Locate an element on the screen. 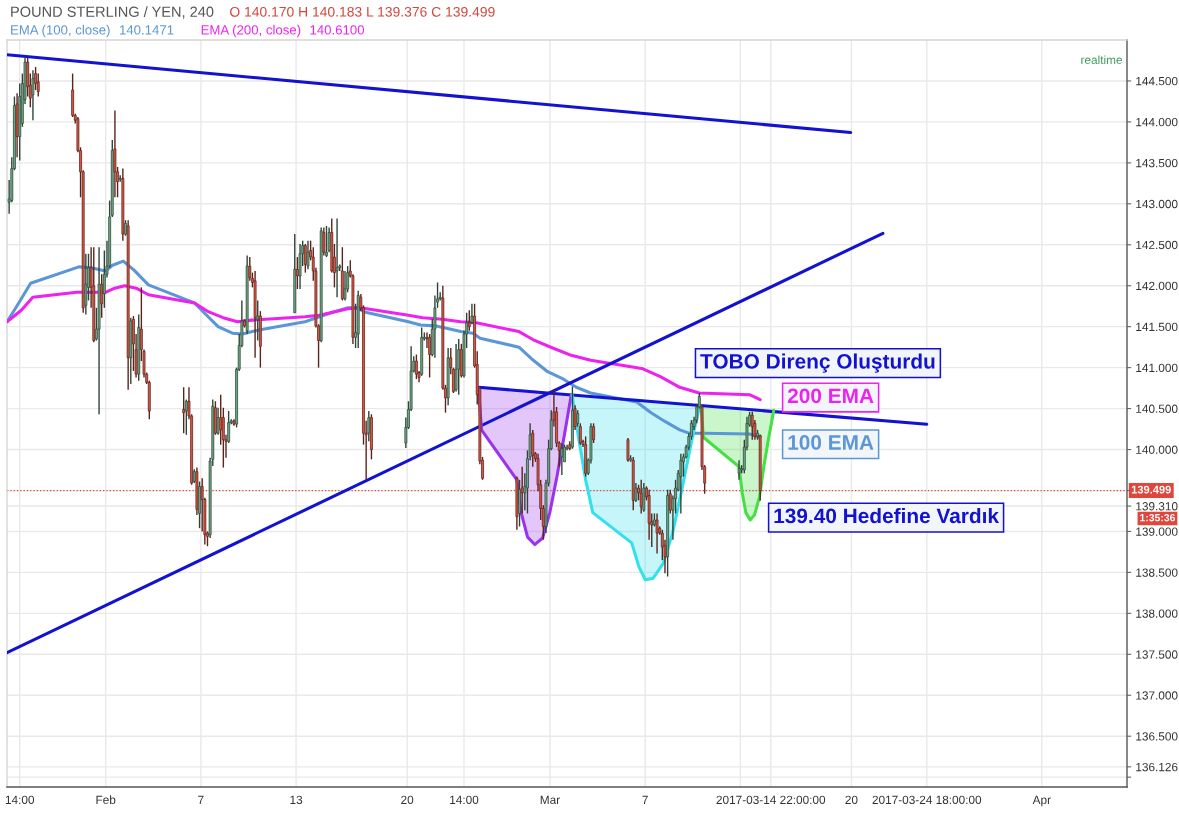  y-tick-label: 137.500 is located at coordinates (1157, 654).